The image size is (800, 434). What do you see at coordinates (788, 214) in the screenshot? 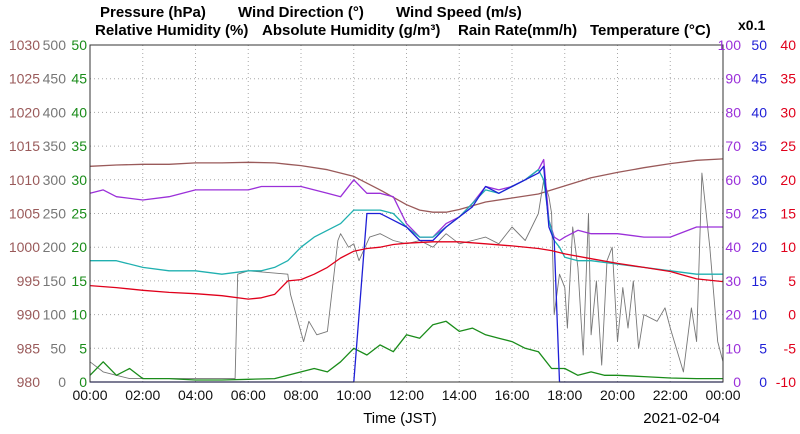
I see `y-tick-temperature: 15` at bounding box center [788, 214].